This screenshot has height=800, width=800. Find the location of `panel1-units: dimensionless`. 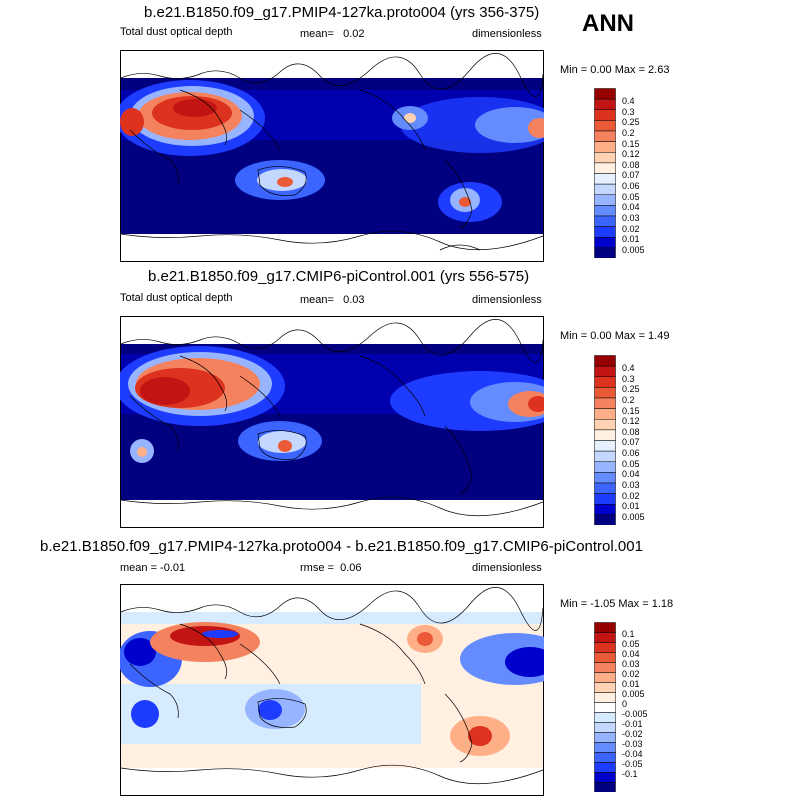

panel1-units: dimensionless is located at coordinates (507, 34).